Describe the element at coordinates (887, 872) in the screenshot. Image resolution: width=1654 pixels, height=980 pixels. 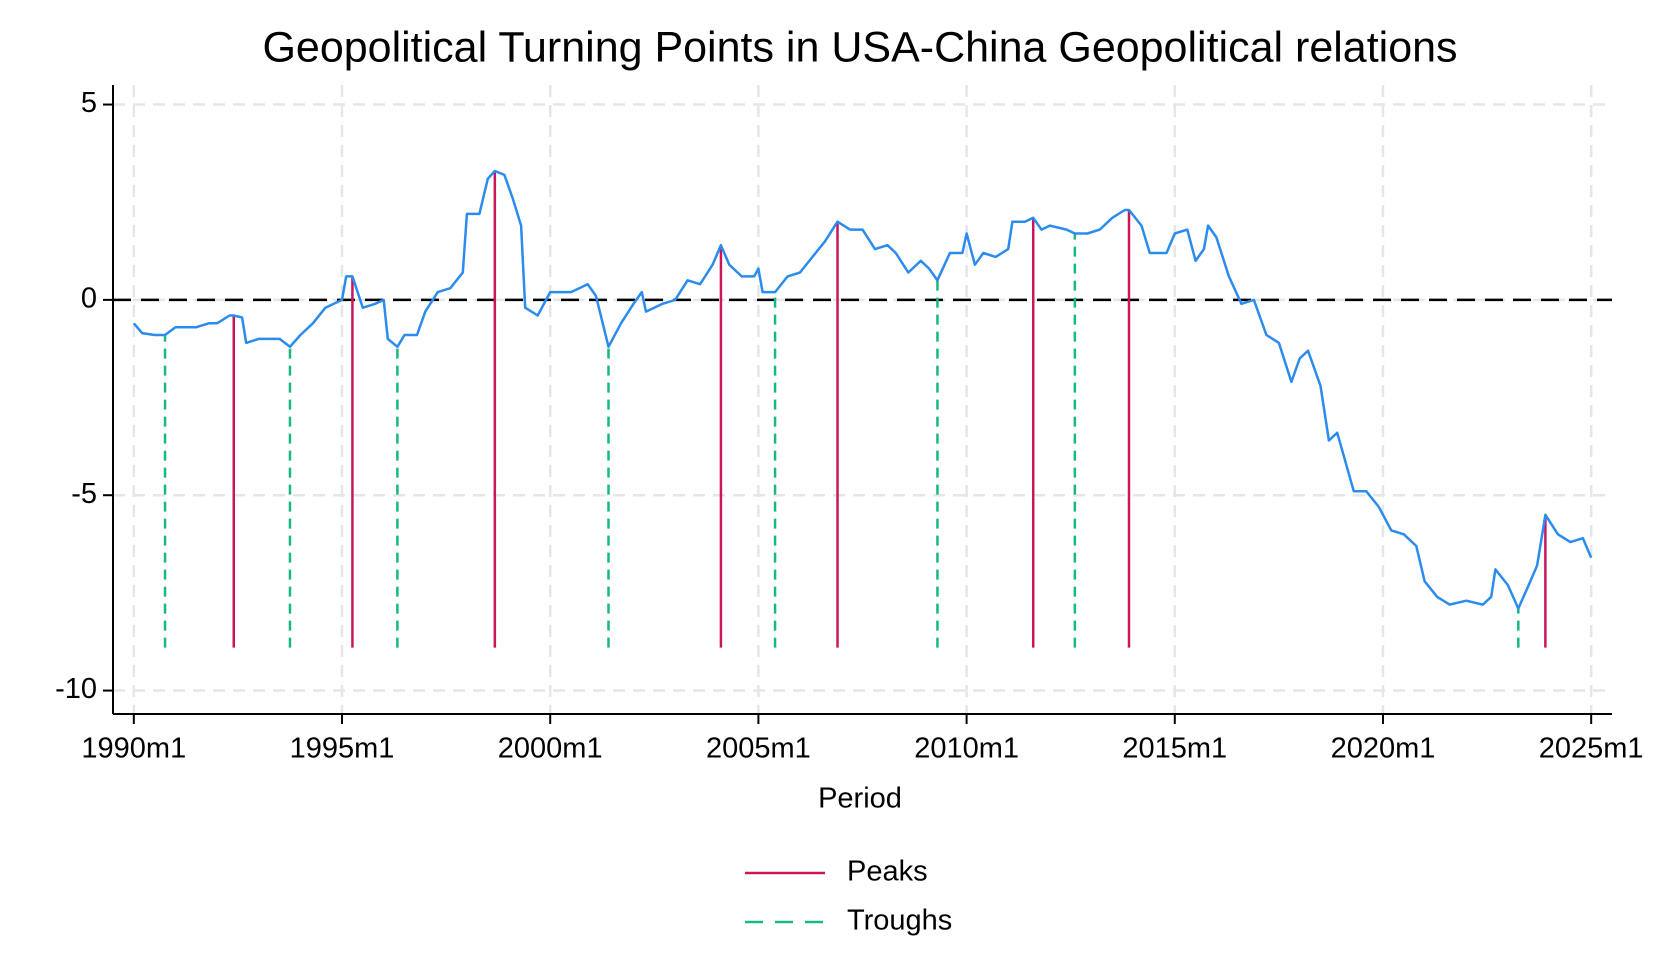
I see `legend-label: Peaks` at that location.